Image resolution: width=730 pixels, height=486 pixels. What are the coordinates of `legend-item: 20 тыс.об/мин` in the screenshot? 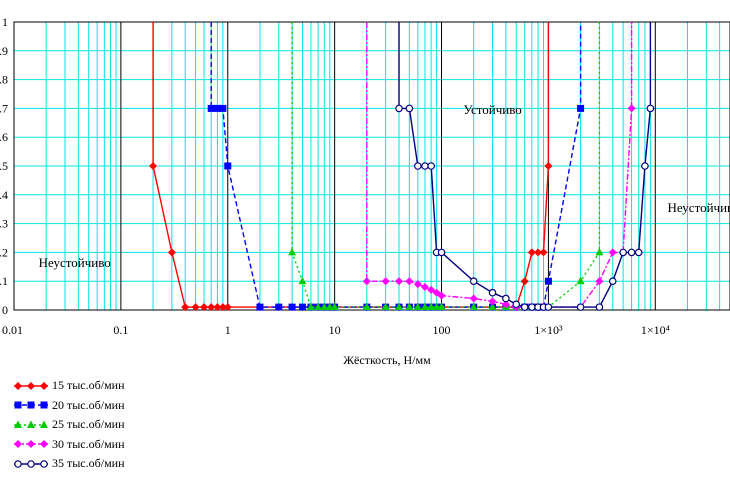 It's located at (69, 406).